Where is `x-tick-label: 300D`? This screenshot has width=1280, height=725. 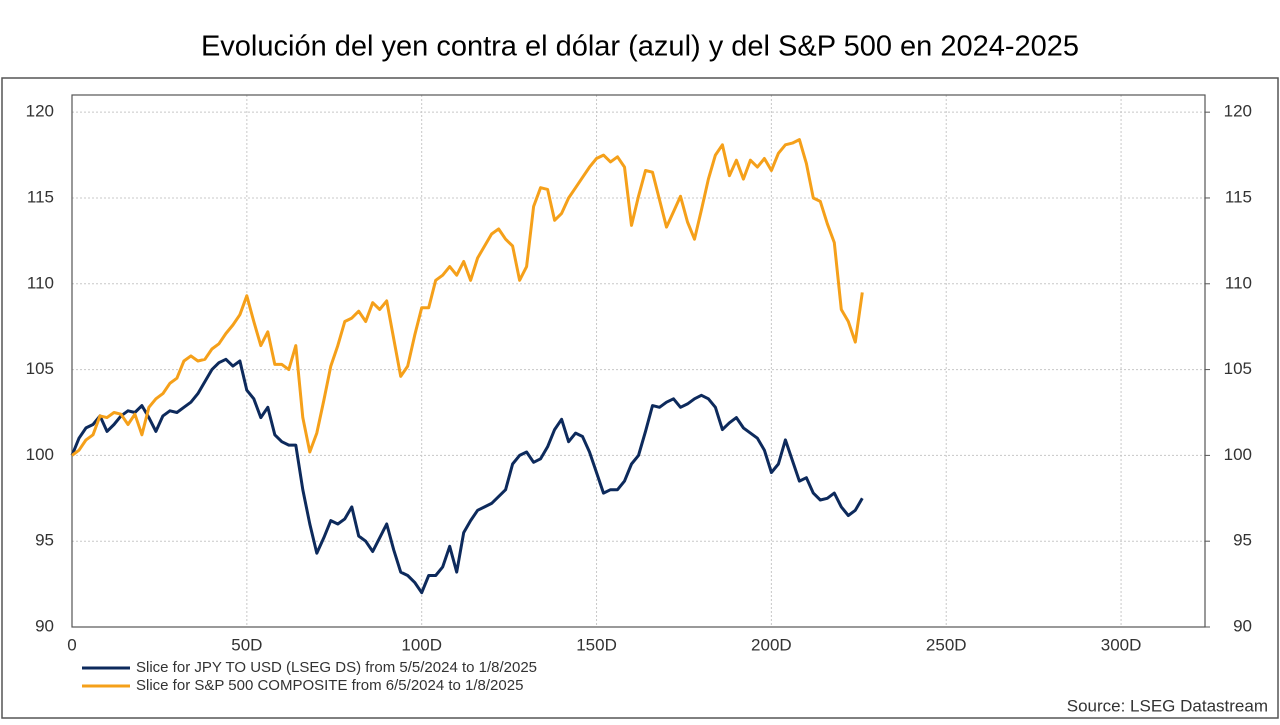
x-tick-label: 300D is located at coordinates (1121, 644).